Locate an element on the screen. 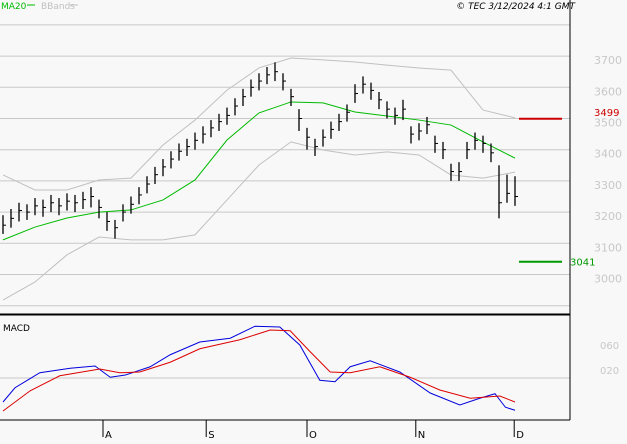 This screenshot has width=627, height=444. x-tick-label: N is located at coordinates (421, 435).